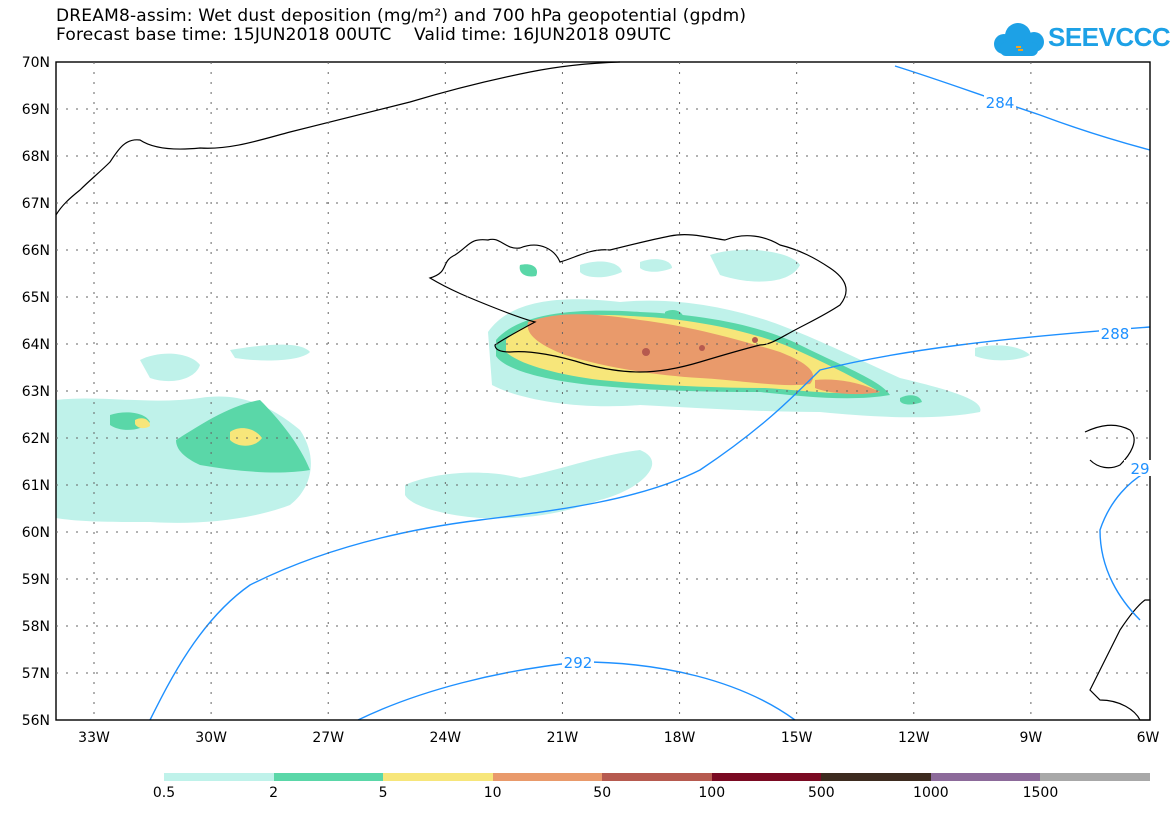 The image size is (1175, 815). I want to click on legend-label: 10, so click(492, 793).